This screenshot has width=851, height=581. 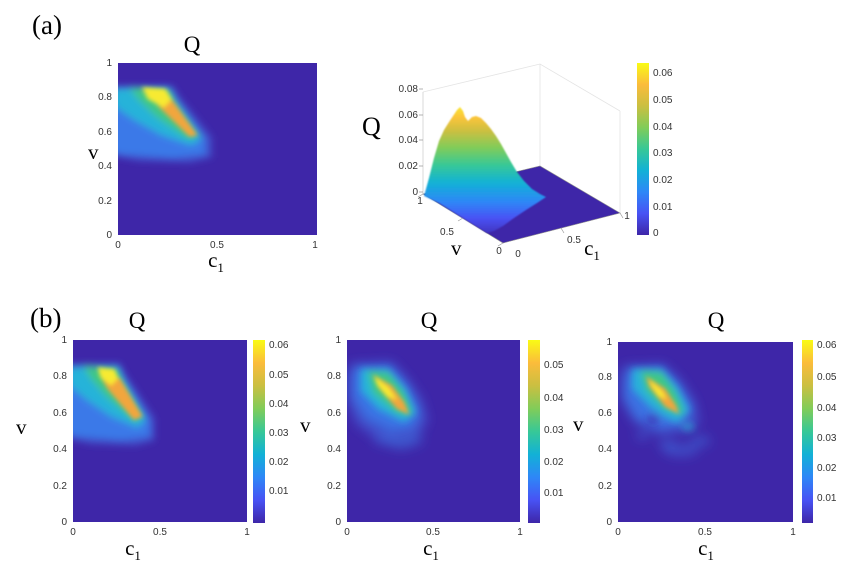 What do you see at coordinates (592, 250) in the screenshot?
I see `c1-axis-label: c1` at bounding box center [592, 250].